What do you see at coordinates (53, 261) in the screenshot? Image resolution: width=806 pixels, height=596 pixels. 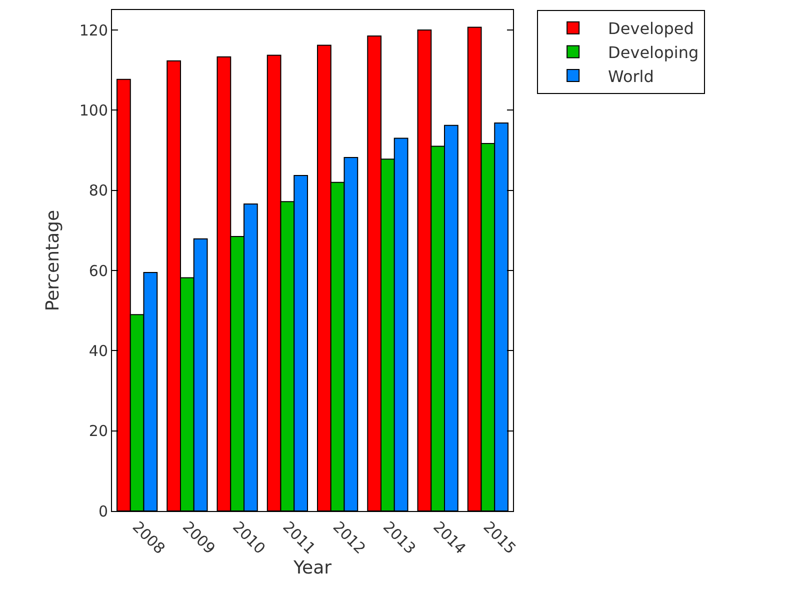 I see `y-axis-title: Percentage` at bounding box center [53, 261].